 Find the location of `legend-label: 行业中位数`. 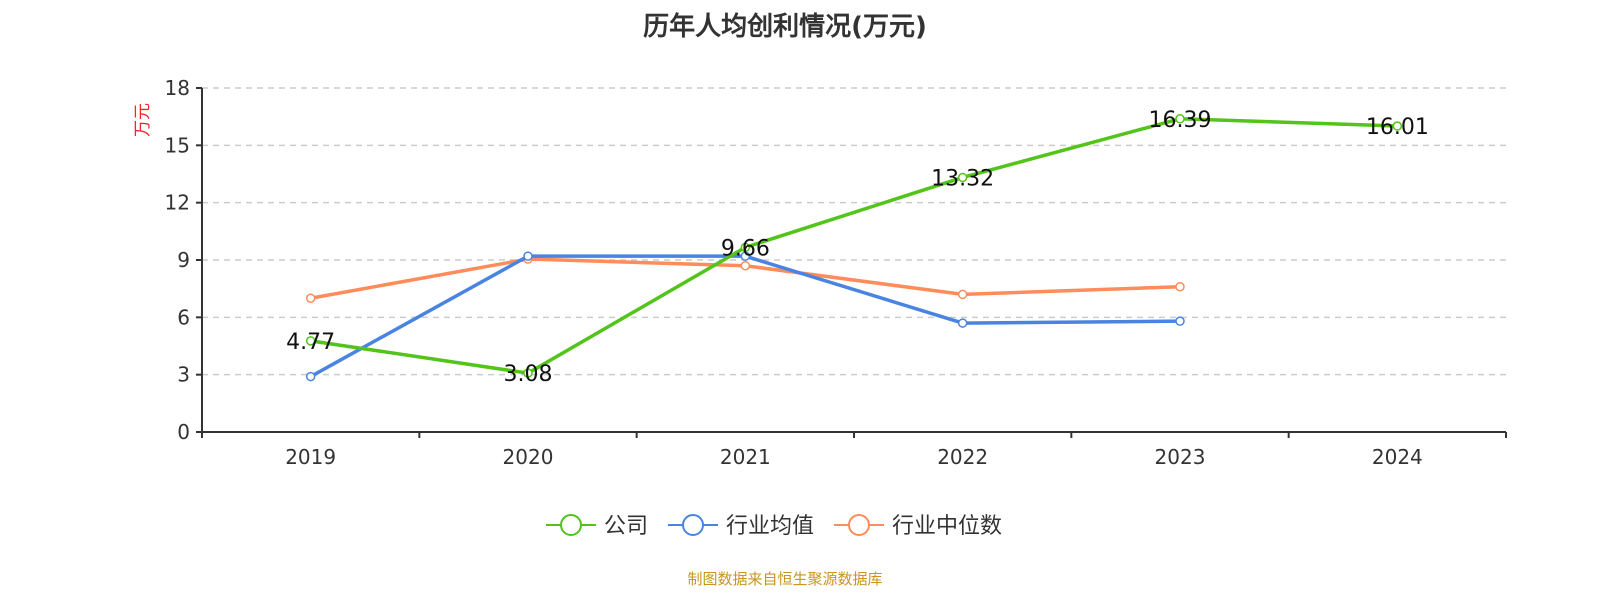

legend-label: 行业中位数 is located at coordinates (947, 526).